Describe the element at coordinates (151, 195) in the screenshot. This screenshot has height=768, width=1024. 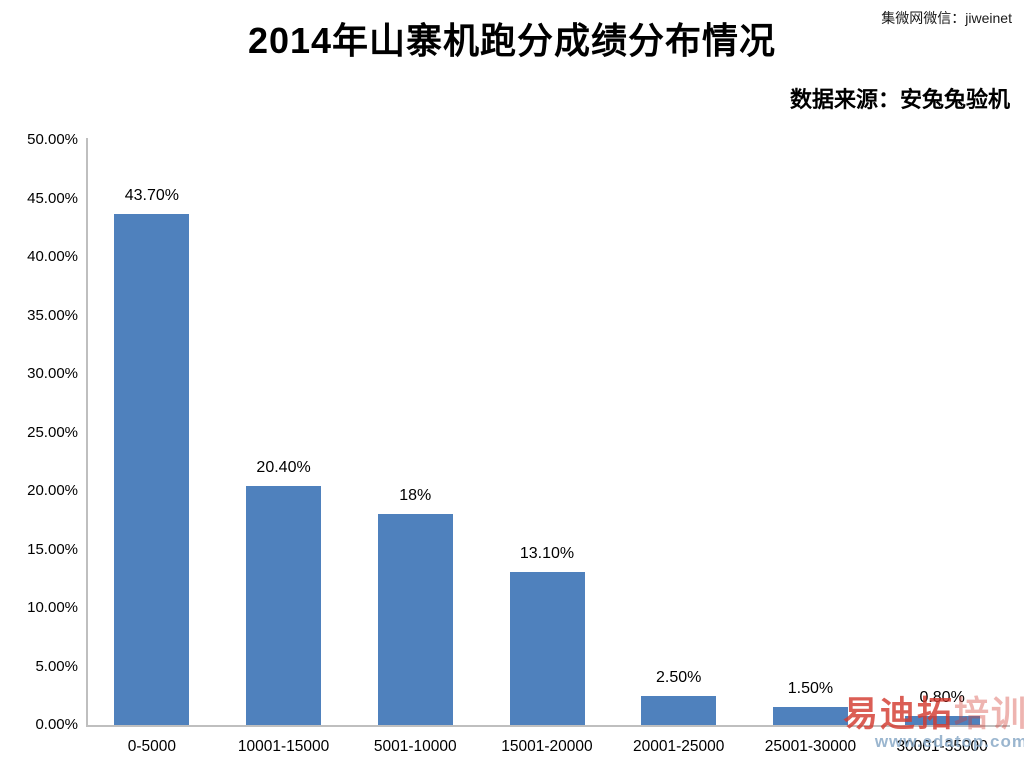
I see `bar-value-label: 43.70%` at that location.